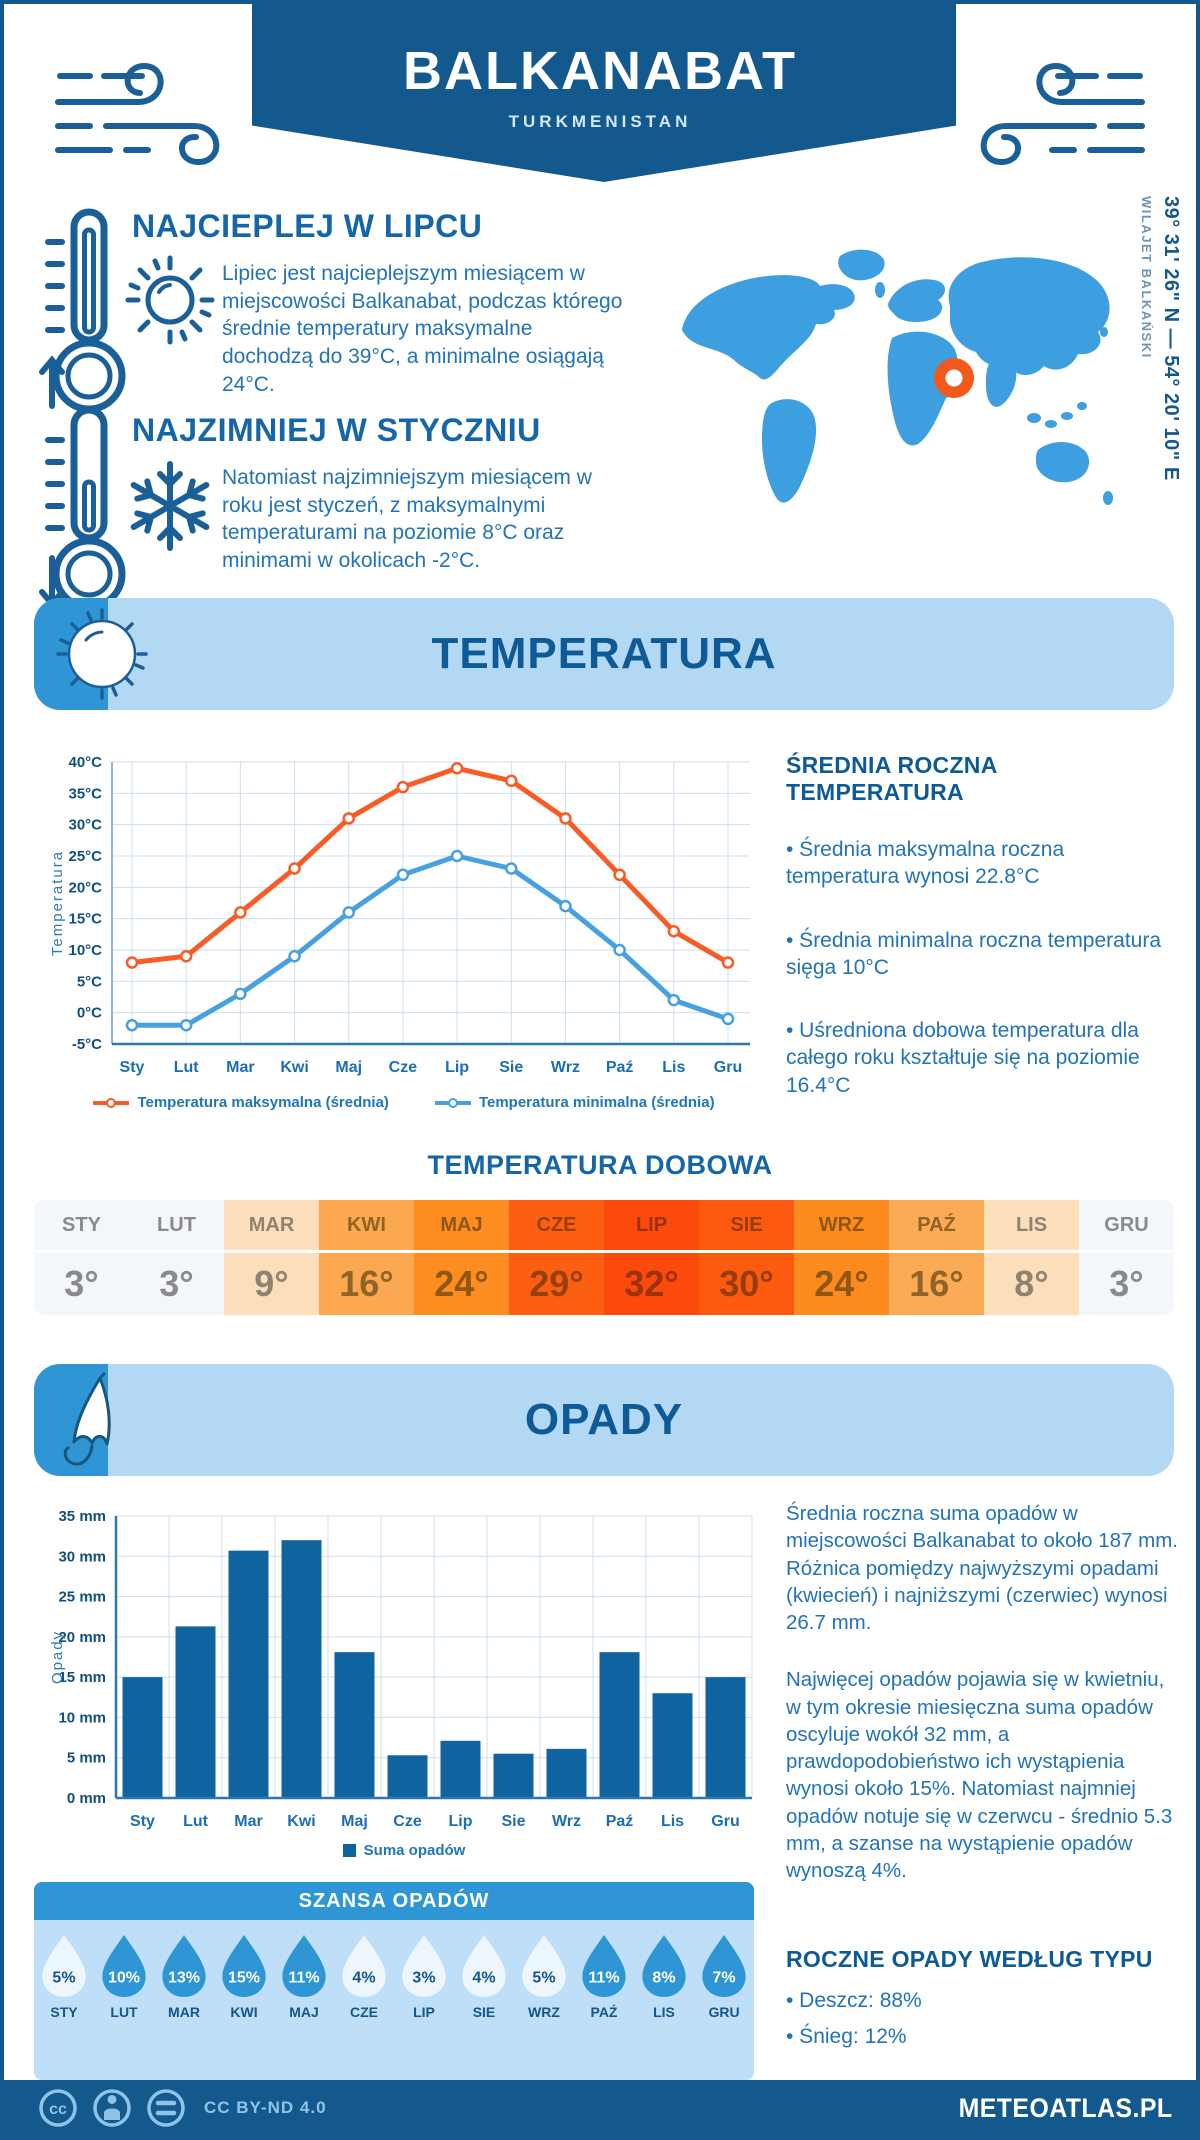  What do you see at coordinates (86, 1758) in the screenshot?
I see `svg-text: 5 mm` at bounding box center [86, 1758].